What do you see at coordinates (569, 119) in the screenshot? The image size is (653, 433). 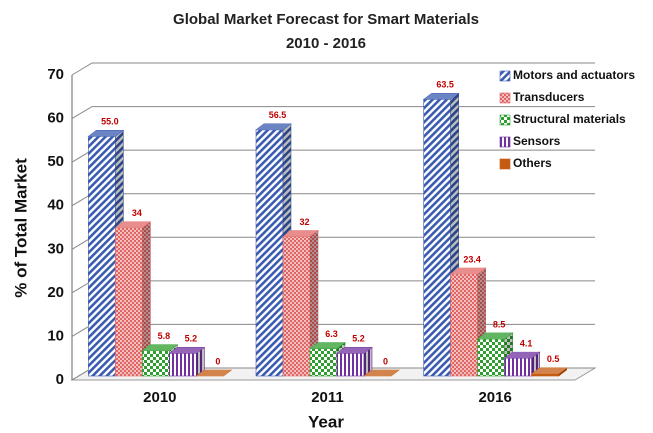 I see `legend-label: Structural materials` at bounding box center [569, 119].